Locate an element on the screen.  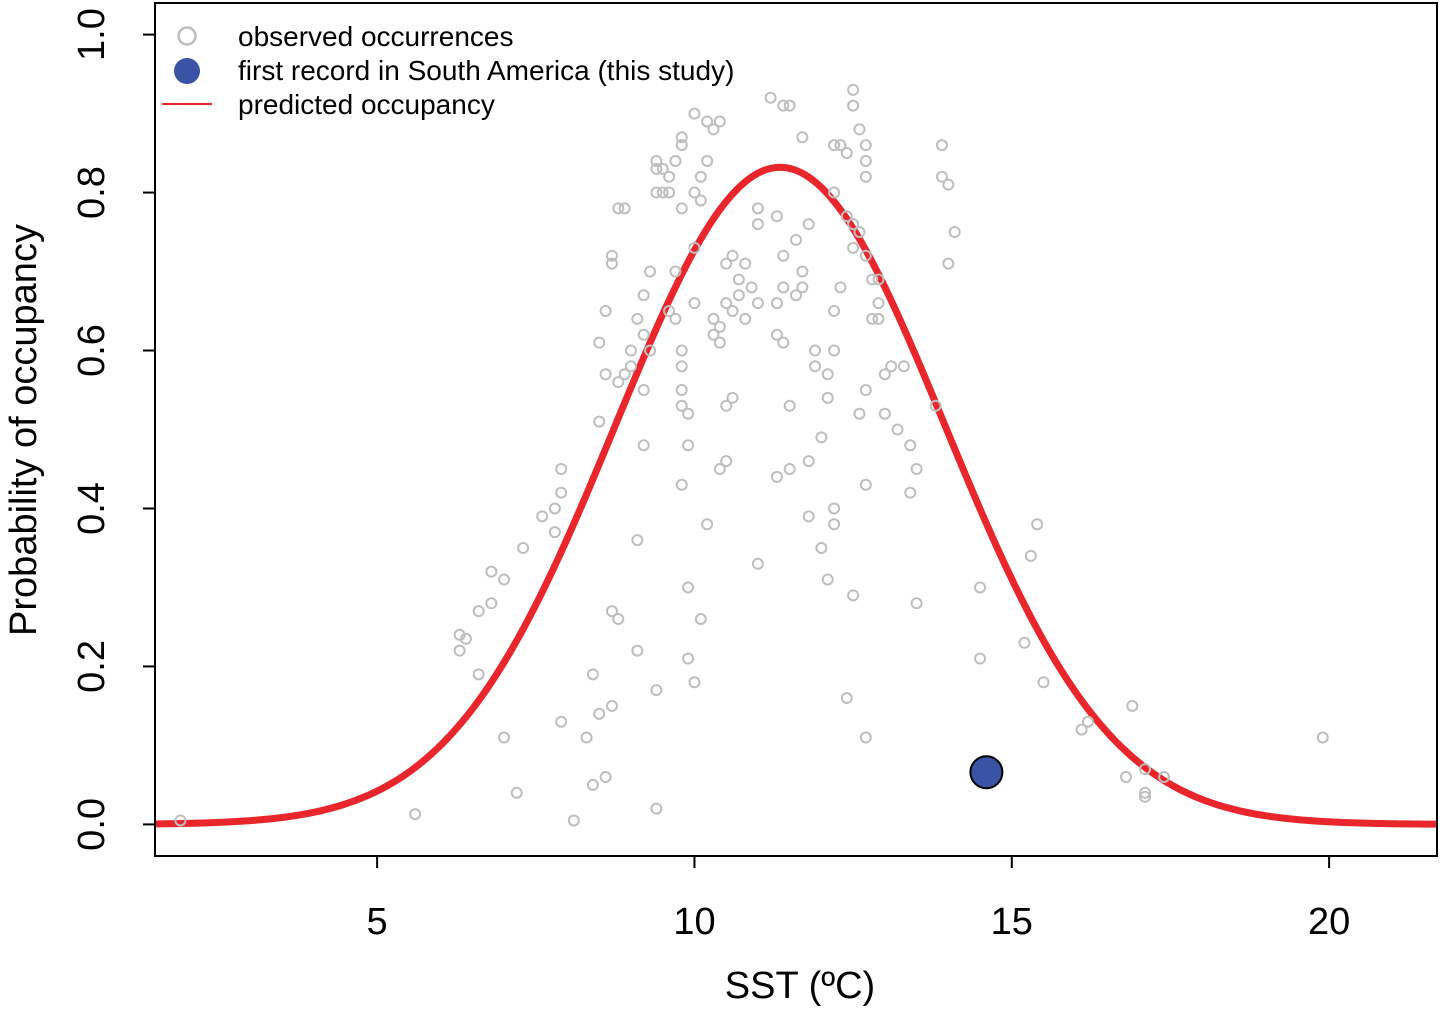
y-tick-label: 1.0 is located at coordinates (92, 34).